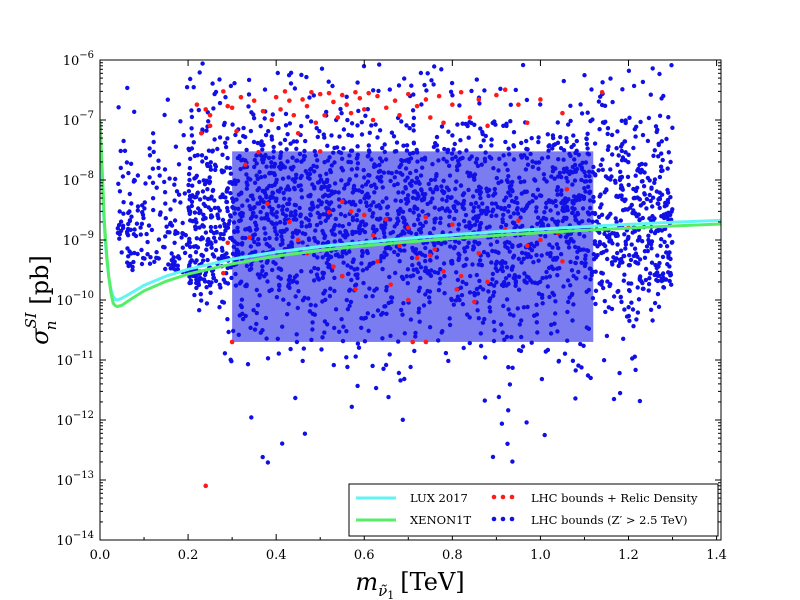 This screenshot has width=800, height=600. What do you see at coordinates (413, 246) in the screenshot?
I see `blue-dense-core` at bounding box center [413, 246].